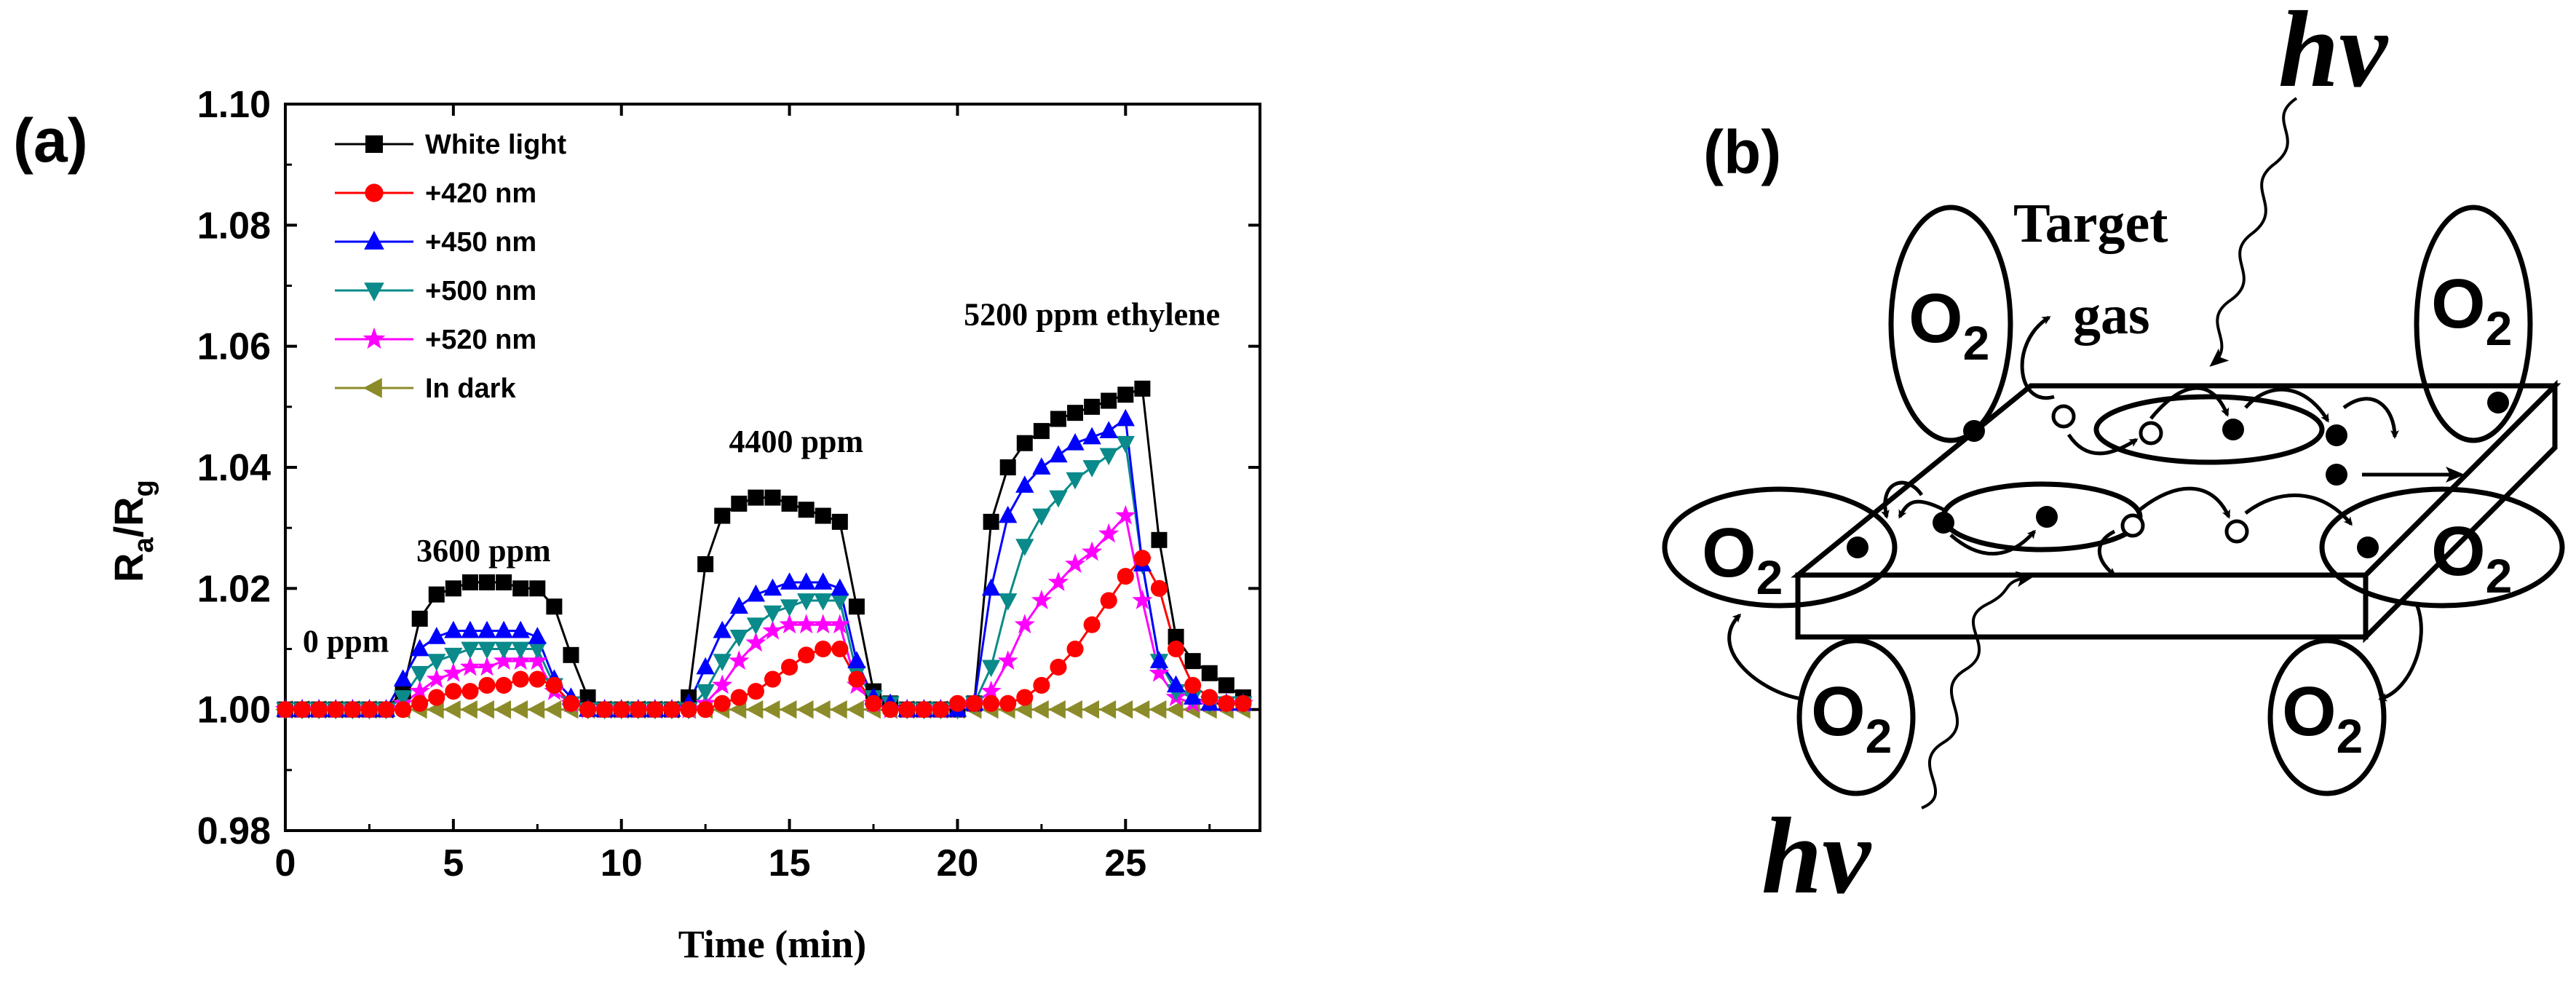 This screenshot has height=982, width=2576. I want to click on series-markers, so click(763, 550).